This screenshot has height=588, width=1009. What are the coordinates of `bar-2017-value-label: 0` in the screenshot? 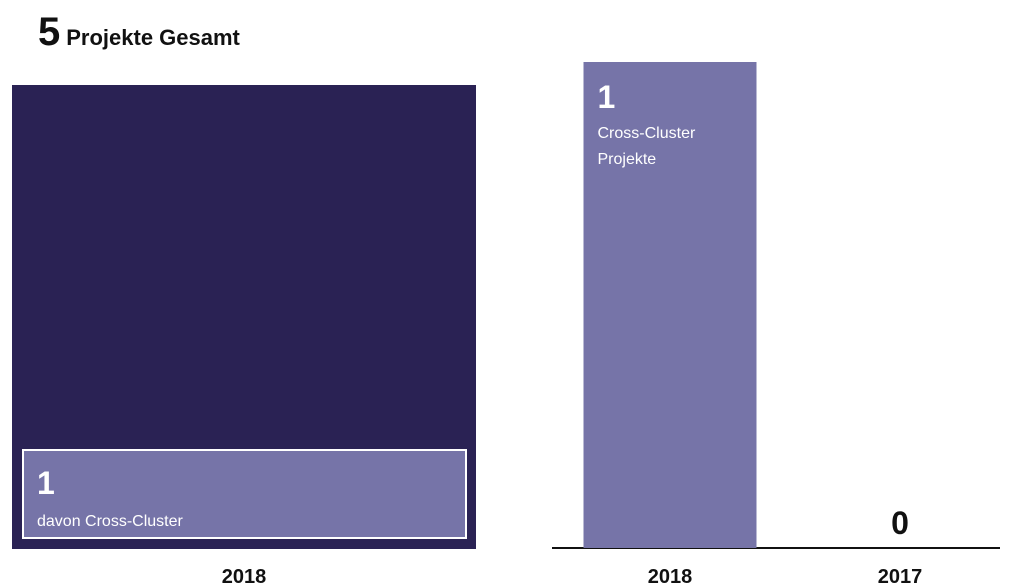 It's located at (900, 523).